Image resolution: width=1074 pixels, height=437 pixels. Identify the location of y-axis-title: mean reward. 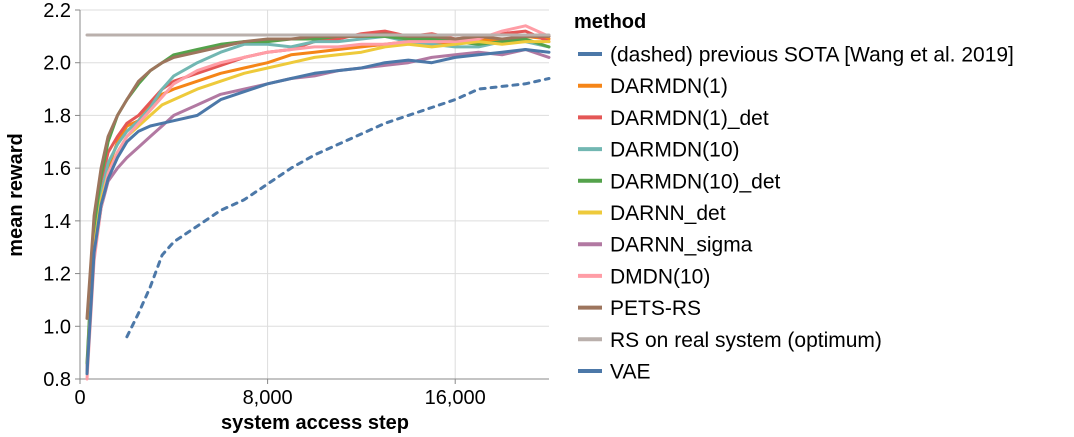
(16, 194).